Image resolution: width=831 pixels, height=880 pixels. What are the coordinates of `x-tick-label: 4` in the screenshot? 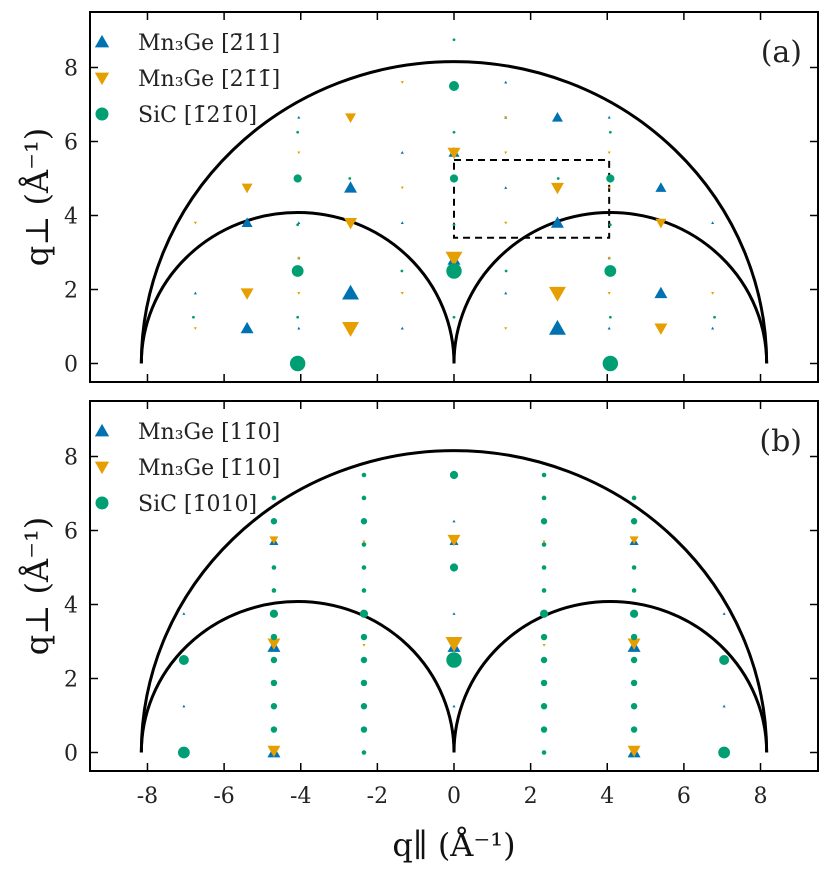 It's located at (607, 796).